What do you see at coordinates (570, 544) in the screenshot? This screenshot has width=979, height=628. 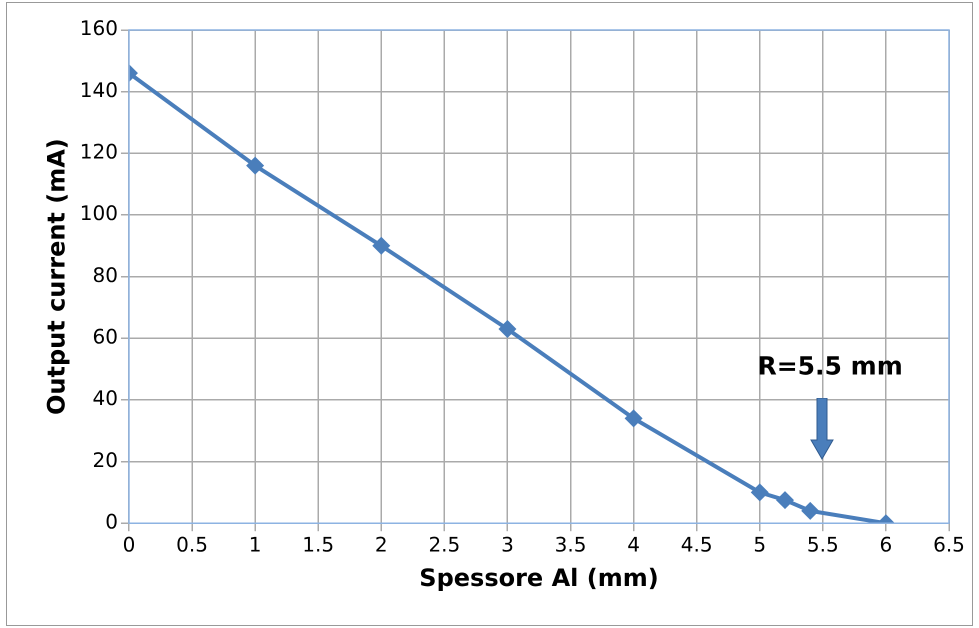 I see `x-tick-label: 3.5` at bounding box center [570, 544].